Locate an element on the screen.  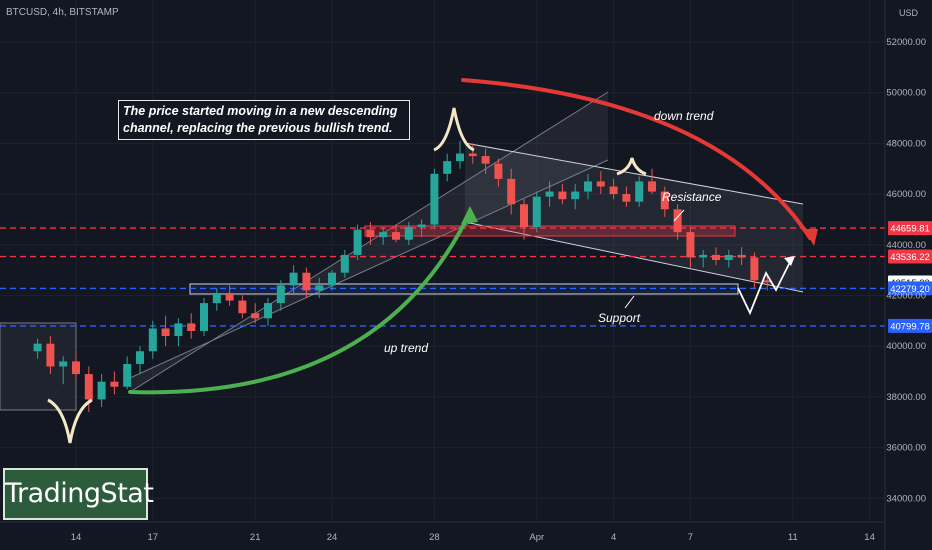
y-tick-label: 52000.00 is located at coordinates (906, 42).